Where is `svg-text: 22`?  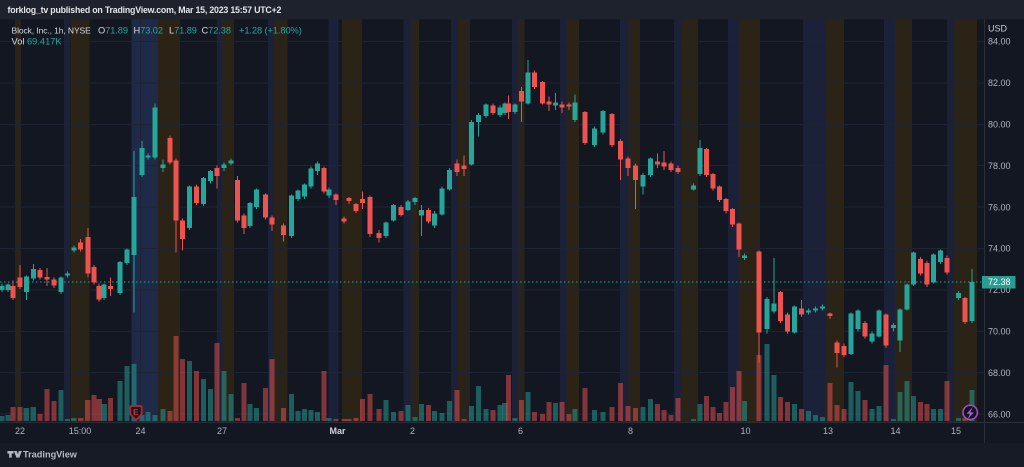
svg-text: 22 is located at coordinates (20, 431).